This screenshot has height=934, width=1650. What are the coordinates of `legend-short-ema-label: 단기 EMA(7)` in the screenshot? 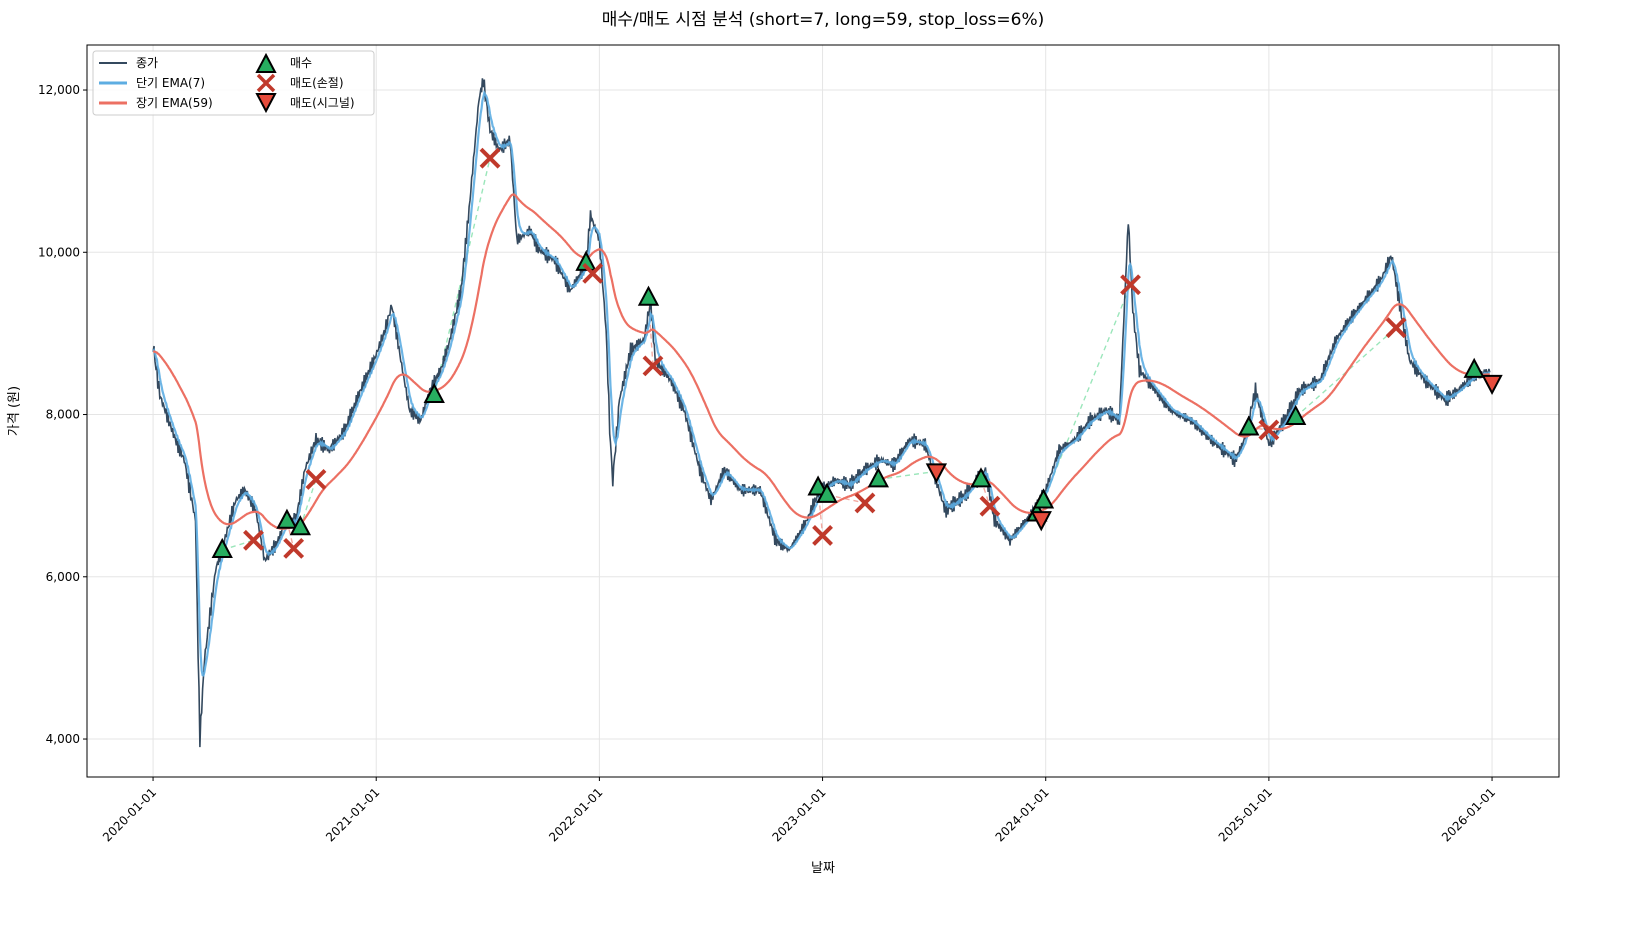 It's located at (170, 83).